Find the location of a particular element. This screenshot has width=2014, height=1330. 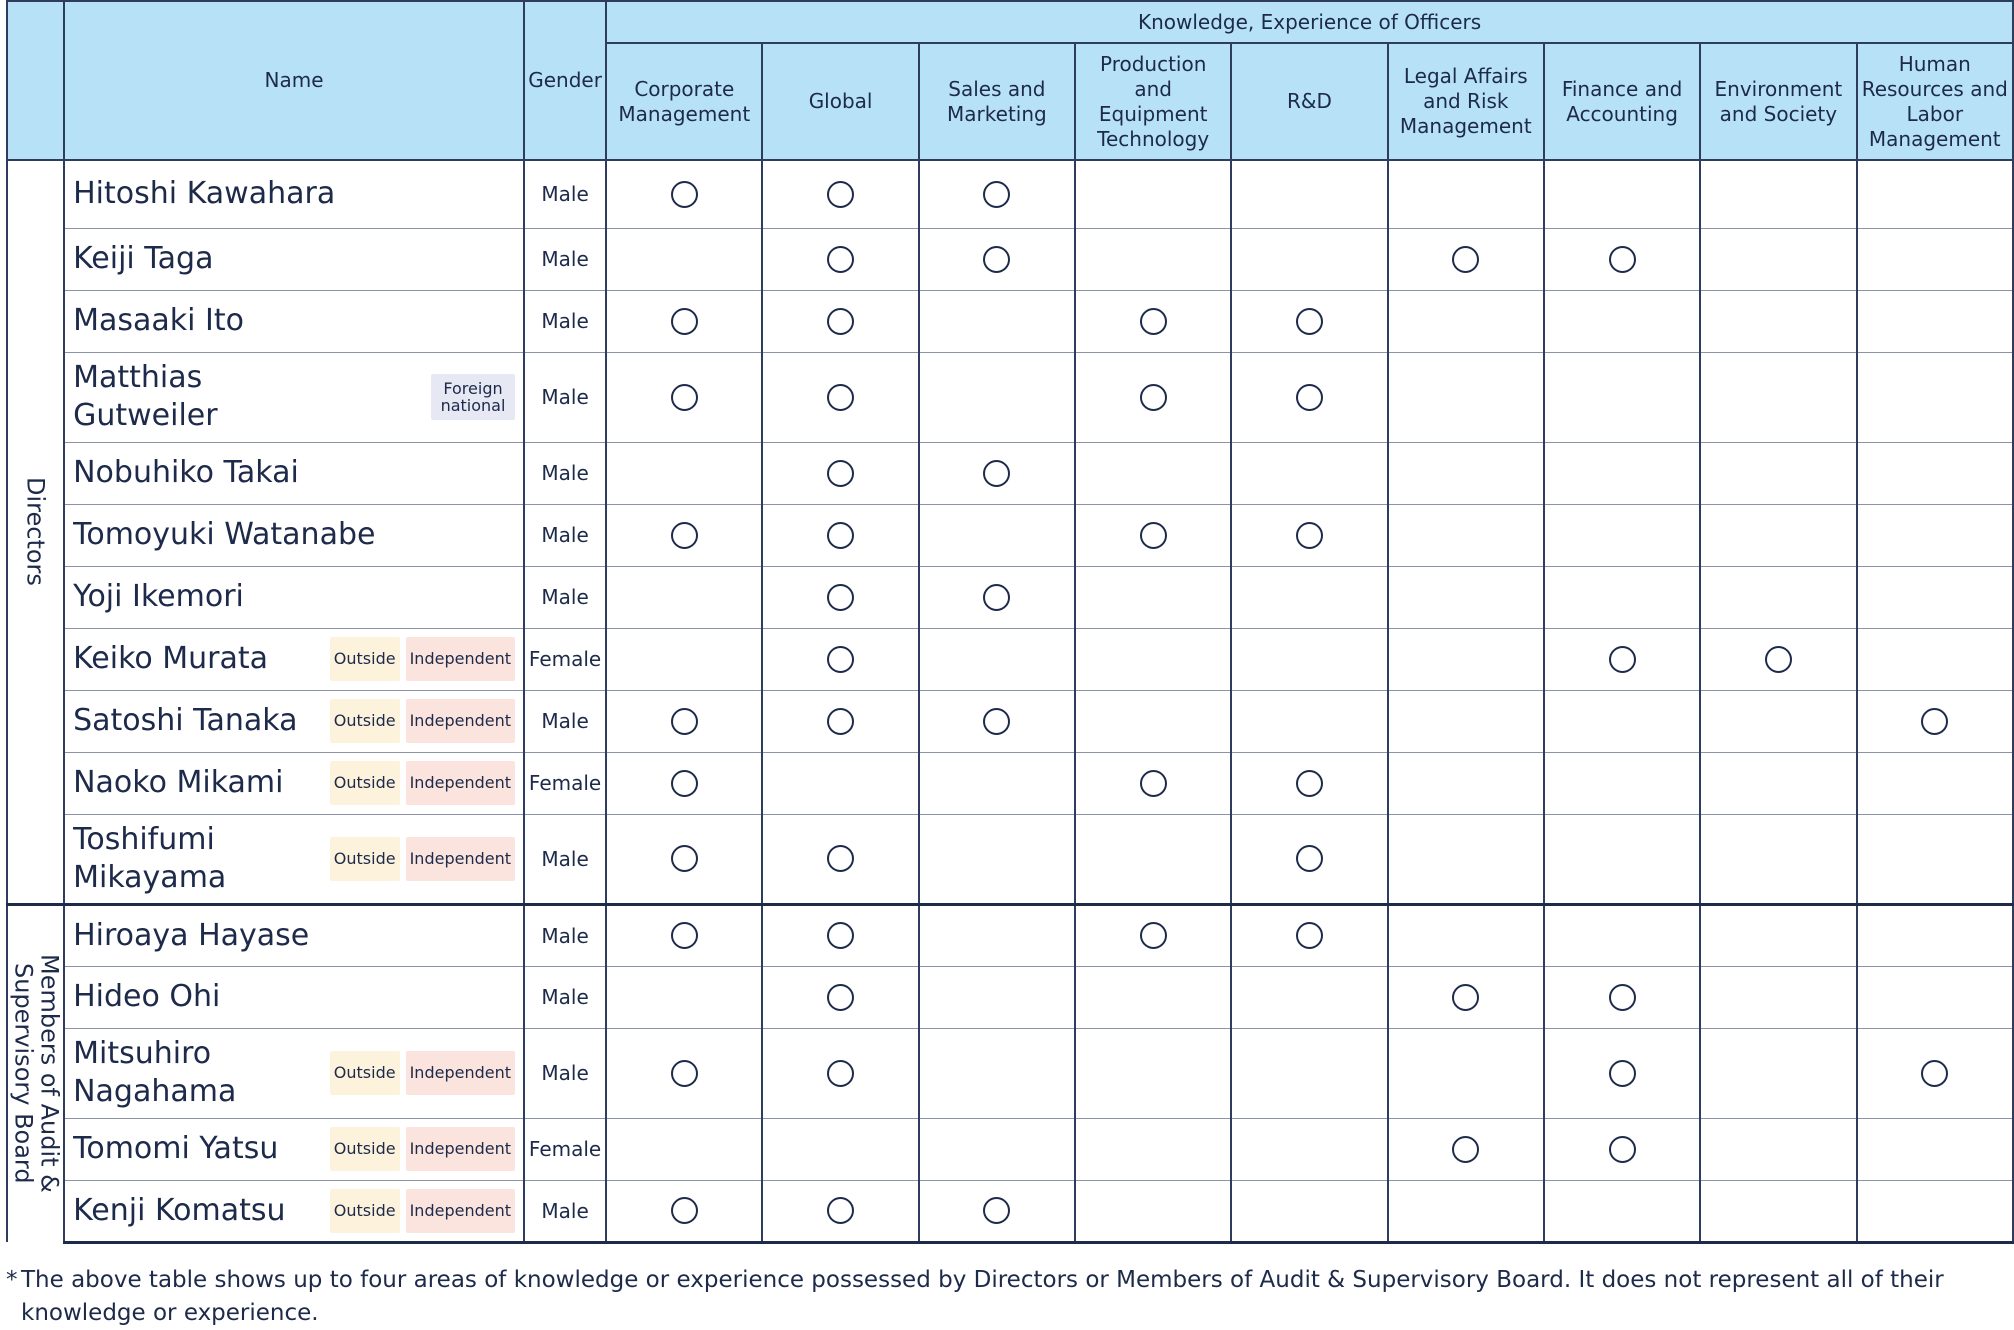

group-label: Directors is located at coordinates (35, 532).